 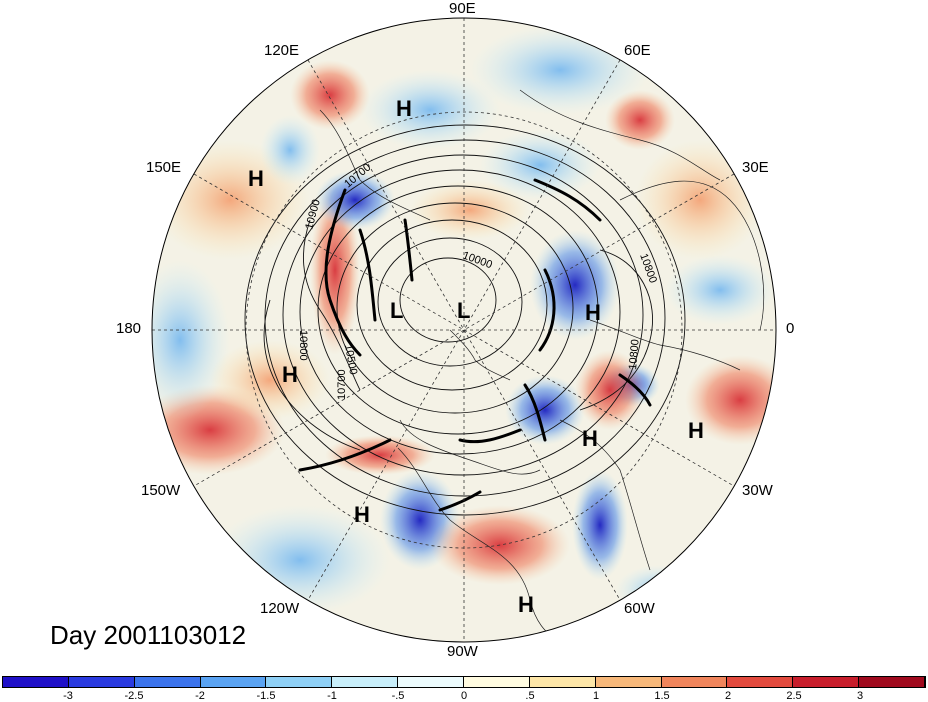 What do you see at coordinates (794, 696) in the screenshot?
I see `colorbar-tick-label: 2.5` at bounding box center [794, 696].